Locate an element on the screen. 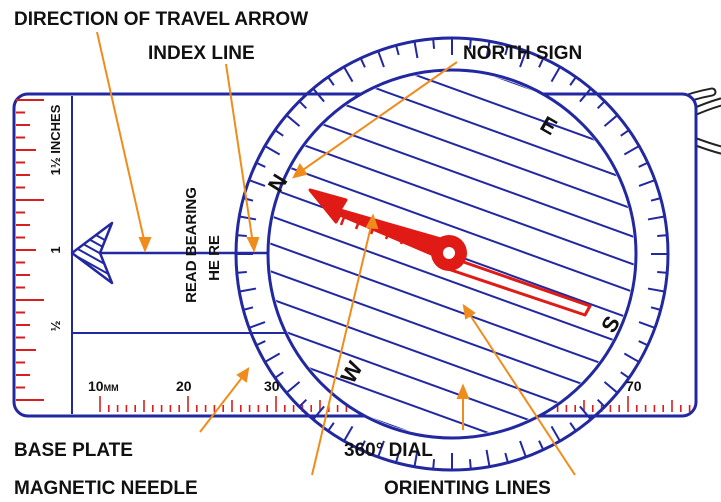  label-direction-of-travel-arrow: DIRECTION OF TRAVEL ARROW is located at coordinates (161, 19).